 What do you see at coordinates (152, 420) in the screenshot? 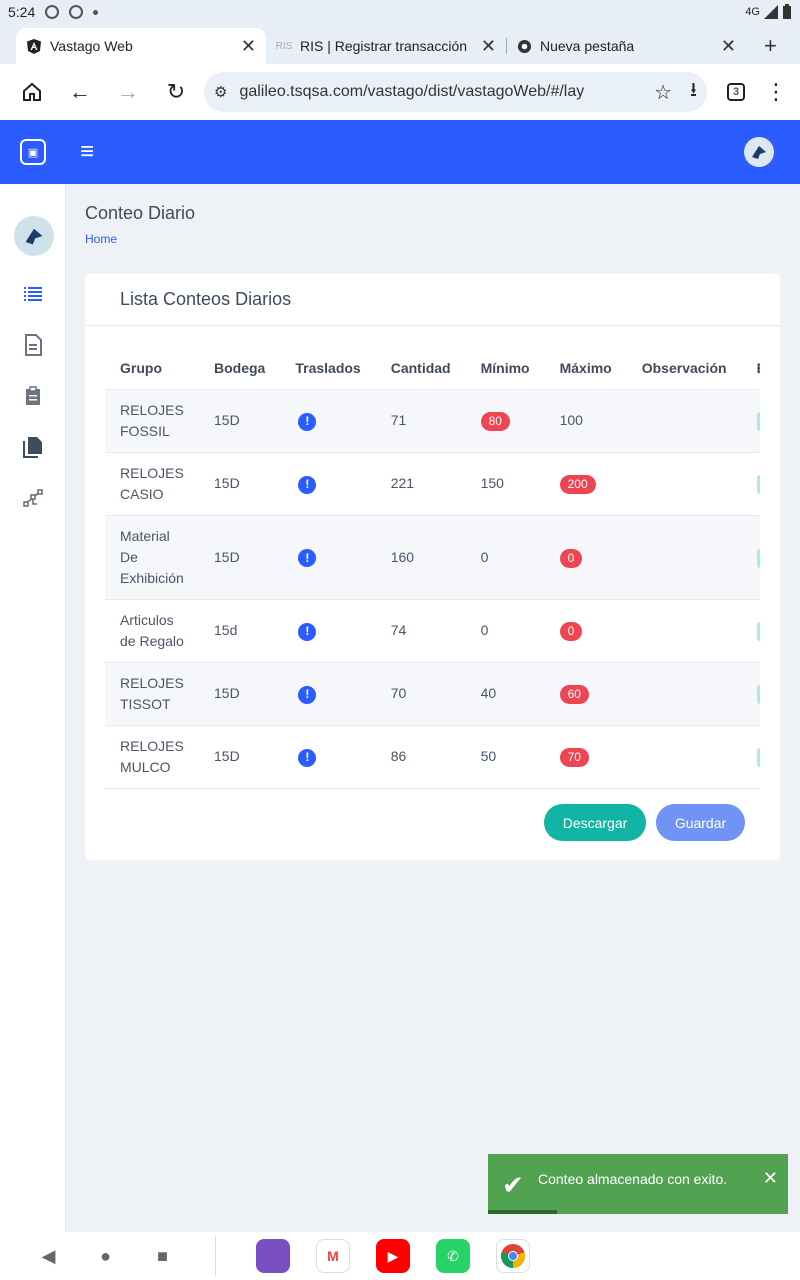
I see `grupo-text: RELOJES FOSSIL` at bounding box center [152, 420].